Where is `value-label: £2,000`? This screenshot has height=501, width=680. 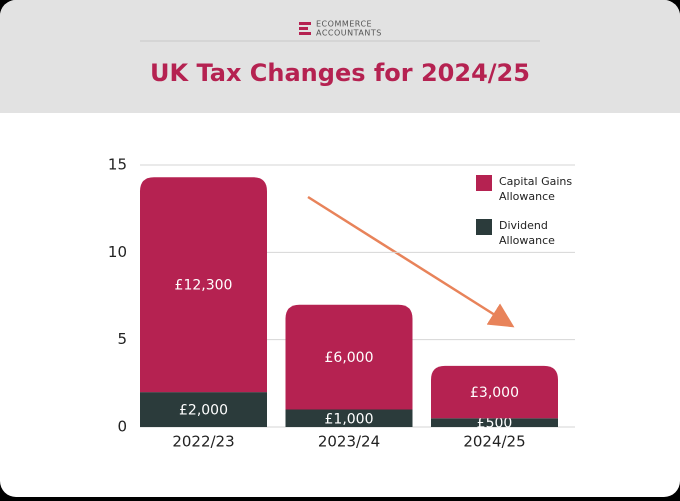
value-label: £2,000 is located at coordinates (203, 411).